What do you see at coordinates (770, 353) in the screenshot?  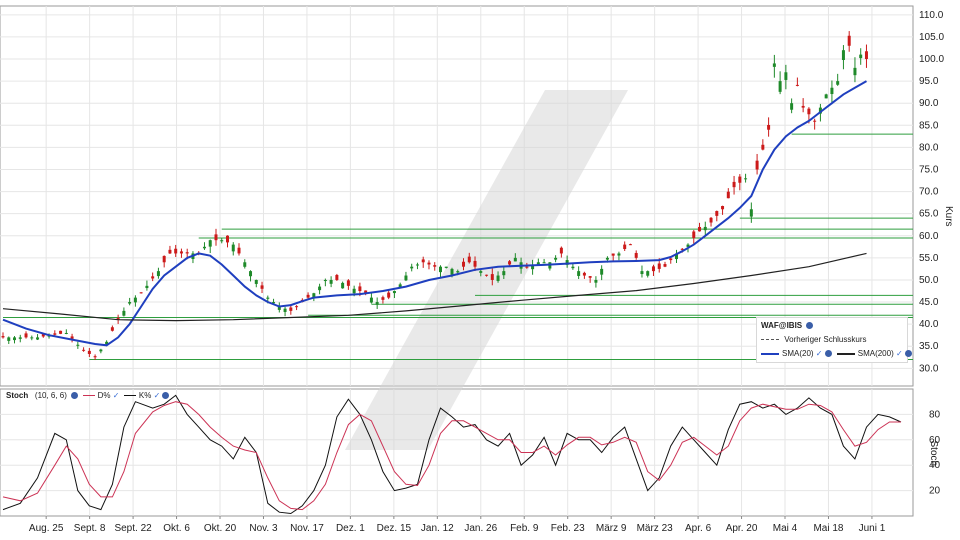 I see `sma20-swatch` at bounding box center [770, 353].